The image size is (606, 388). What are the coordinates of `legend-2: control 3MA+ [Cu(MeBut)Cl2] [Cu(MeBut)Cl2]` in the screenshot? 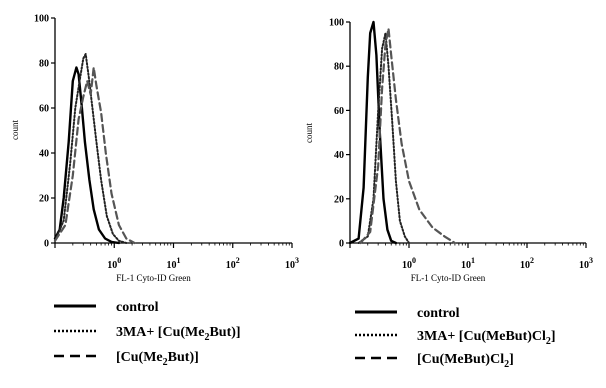 It's located at (455, 338).